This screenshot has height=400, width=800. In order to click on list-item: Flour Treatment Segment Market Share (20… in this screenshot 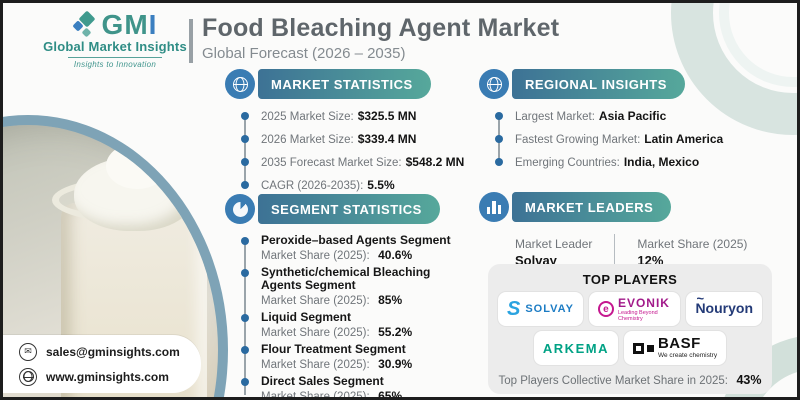, I will do `click(348, 357)`.